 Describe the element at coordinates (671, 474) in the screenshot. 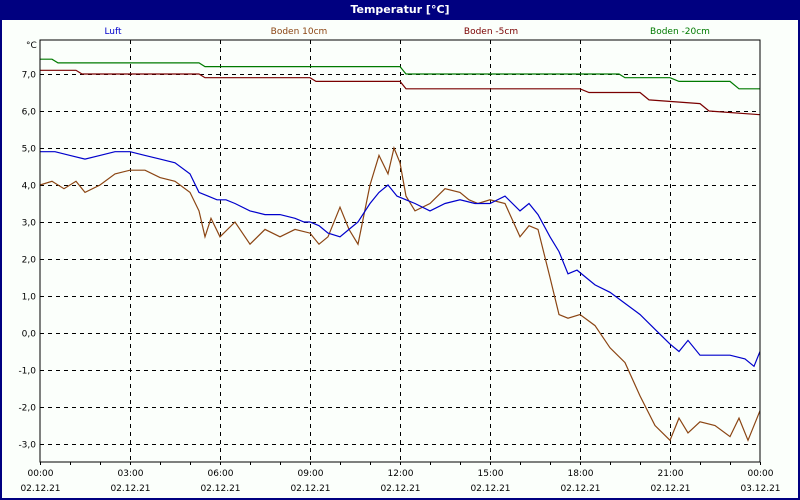

I see `x-tick-time: 21:00` at that location.